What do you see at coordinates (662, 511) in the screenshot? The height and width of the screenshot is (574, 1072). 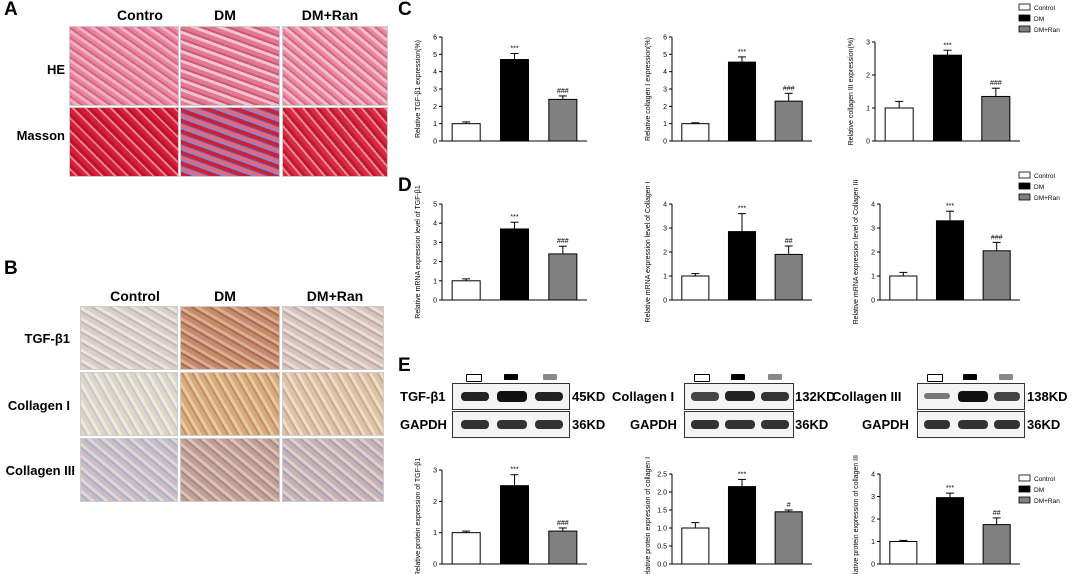 I see `y-tick-label: 1.5` at bounding box center [662, 511].